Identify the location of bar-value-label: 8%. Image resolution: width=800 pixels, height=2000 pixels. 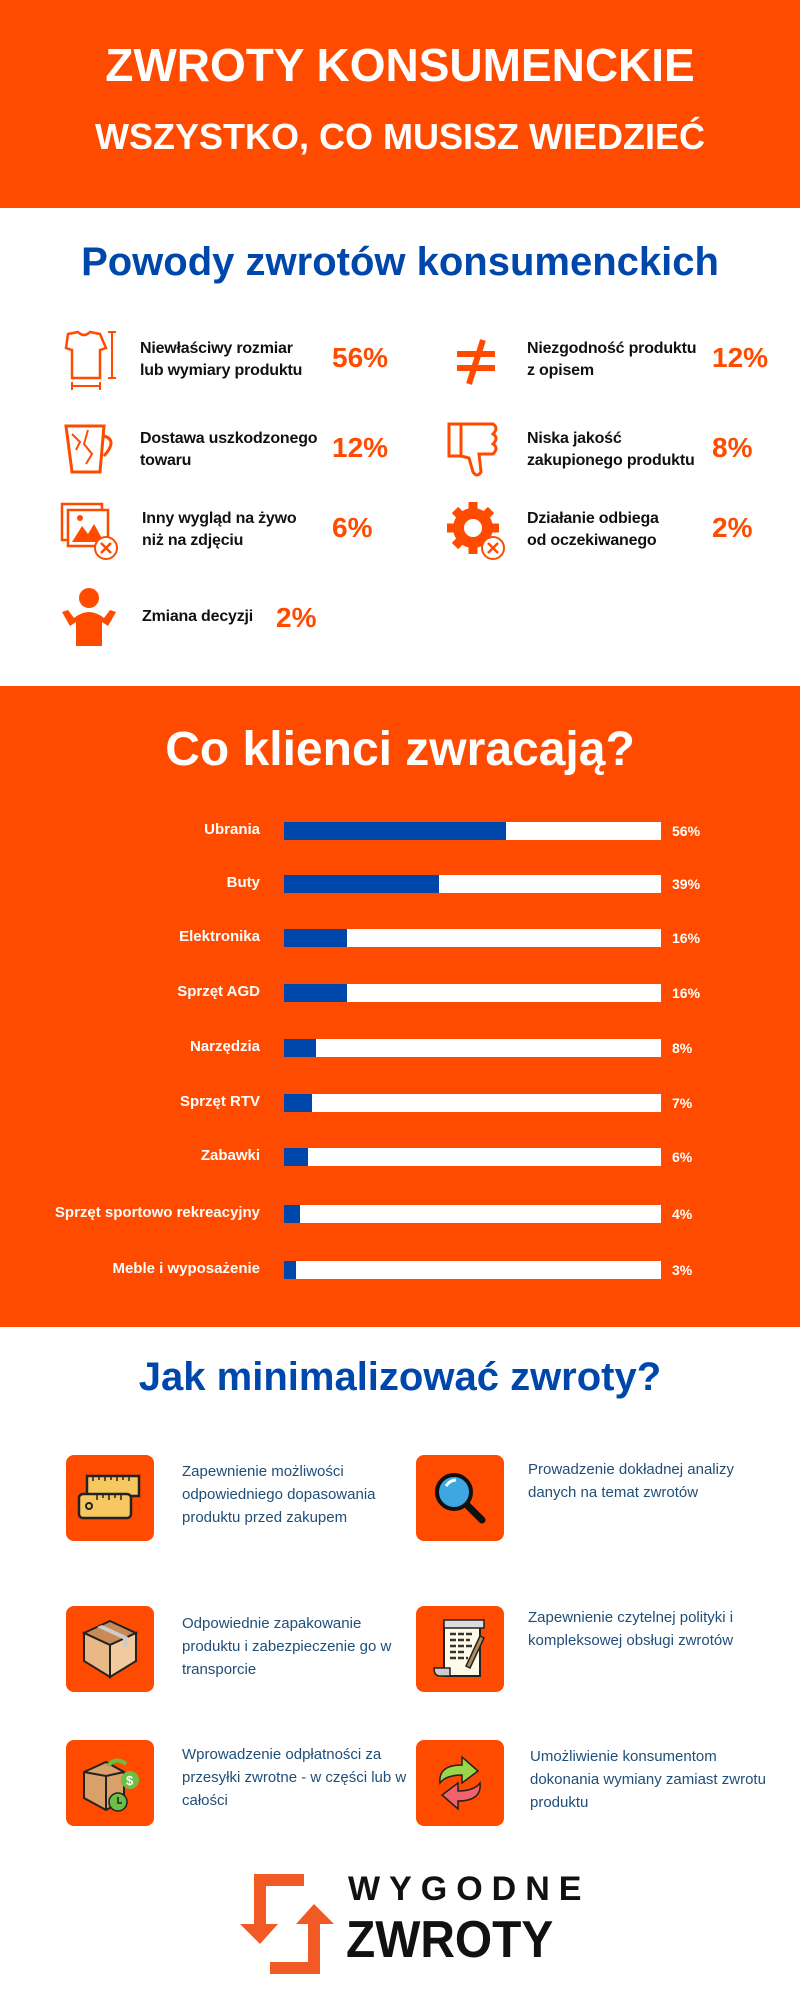
(682, 1048).